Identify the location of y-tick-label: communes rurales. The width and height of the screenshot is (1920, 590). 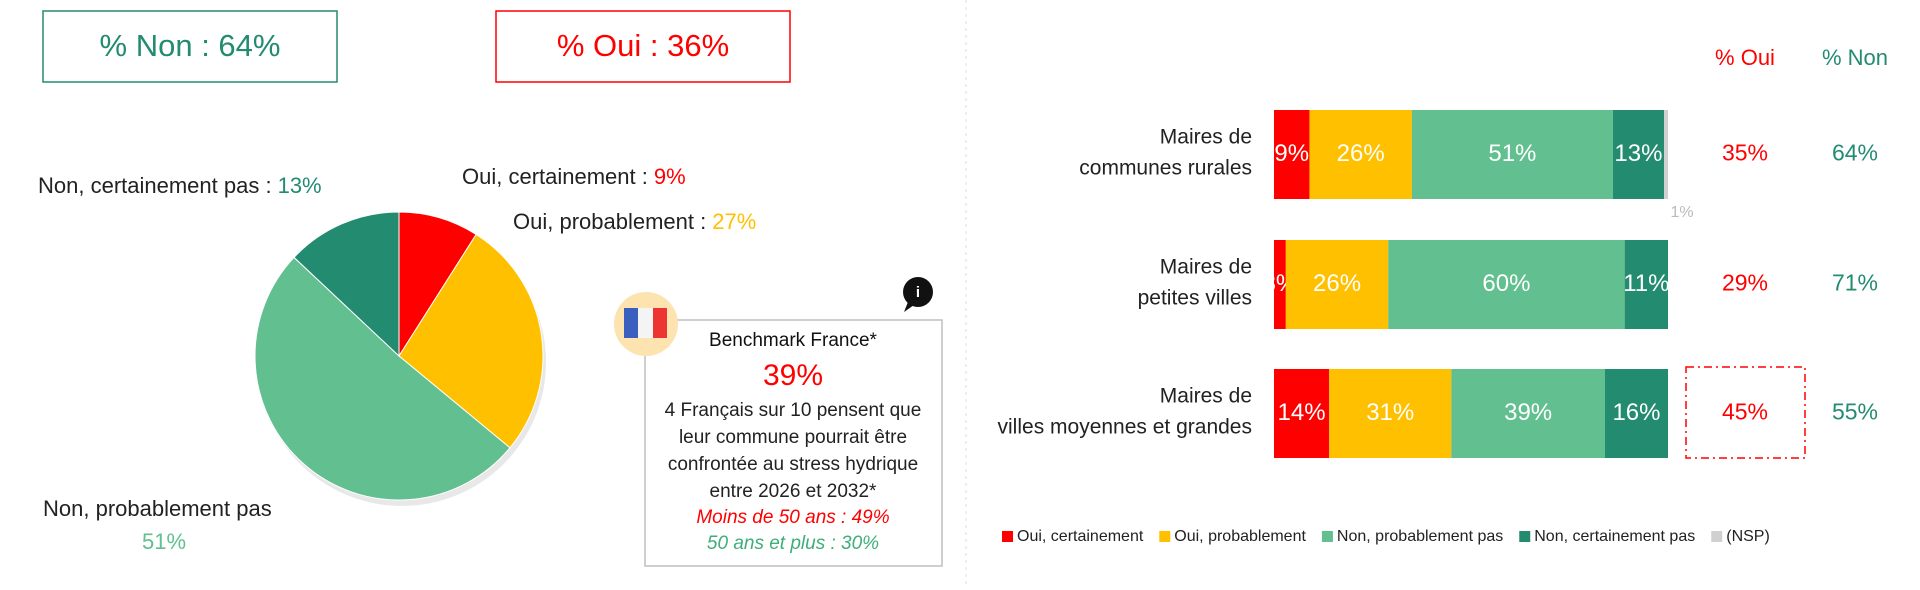
(1165, 168).